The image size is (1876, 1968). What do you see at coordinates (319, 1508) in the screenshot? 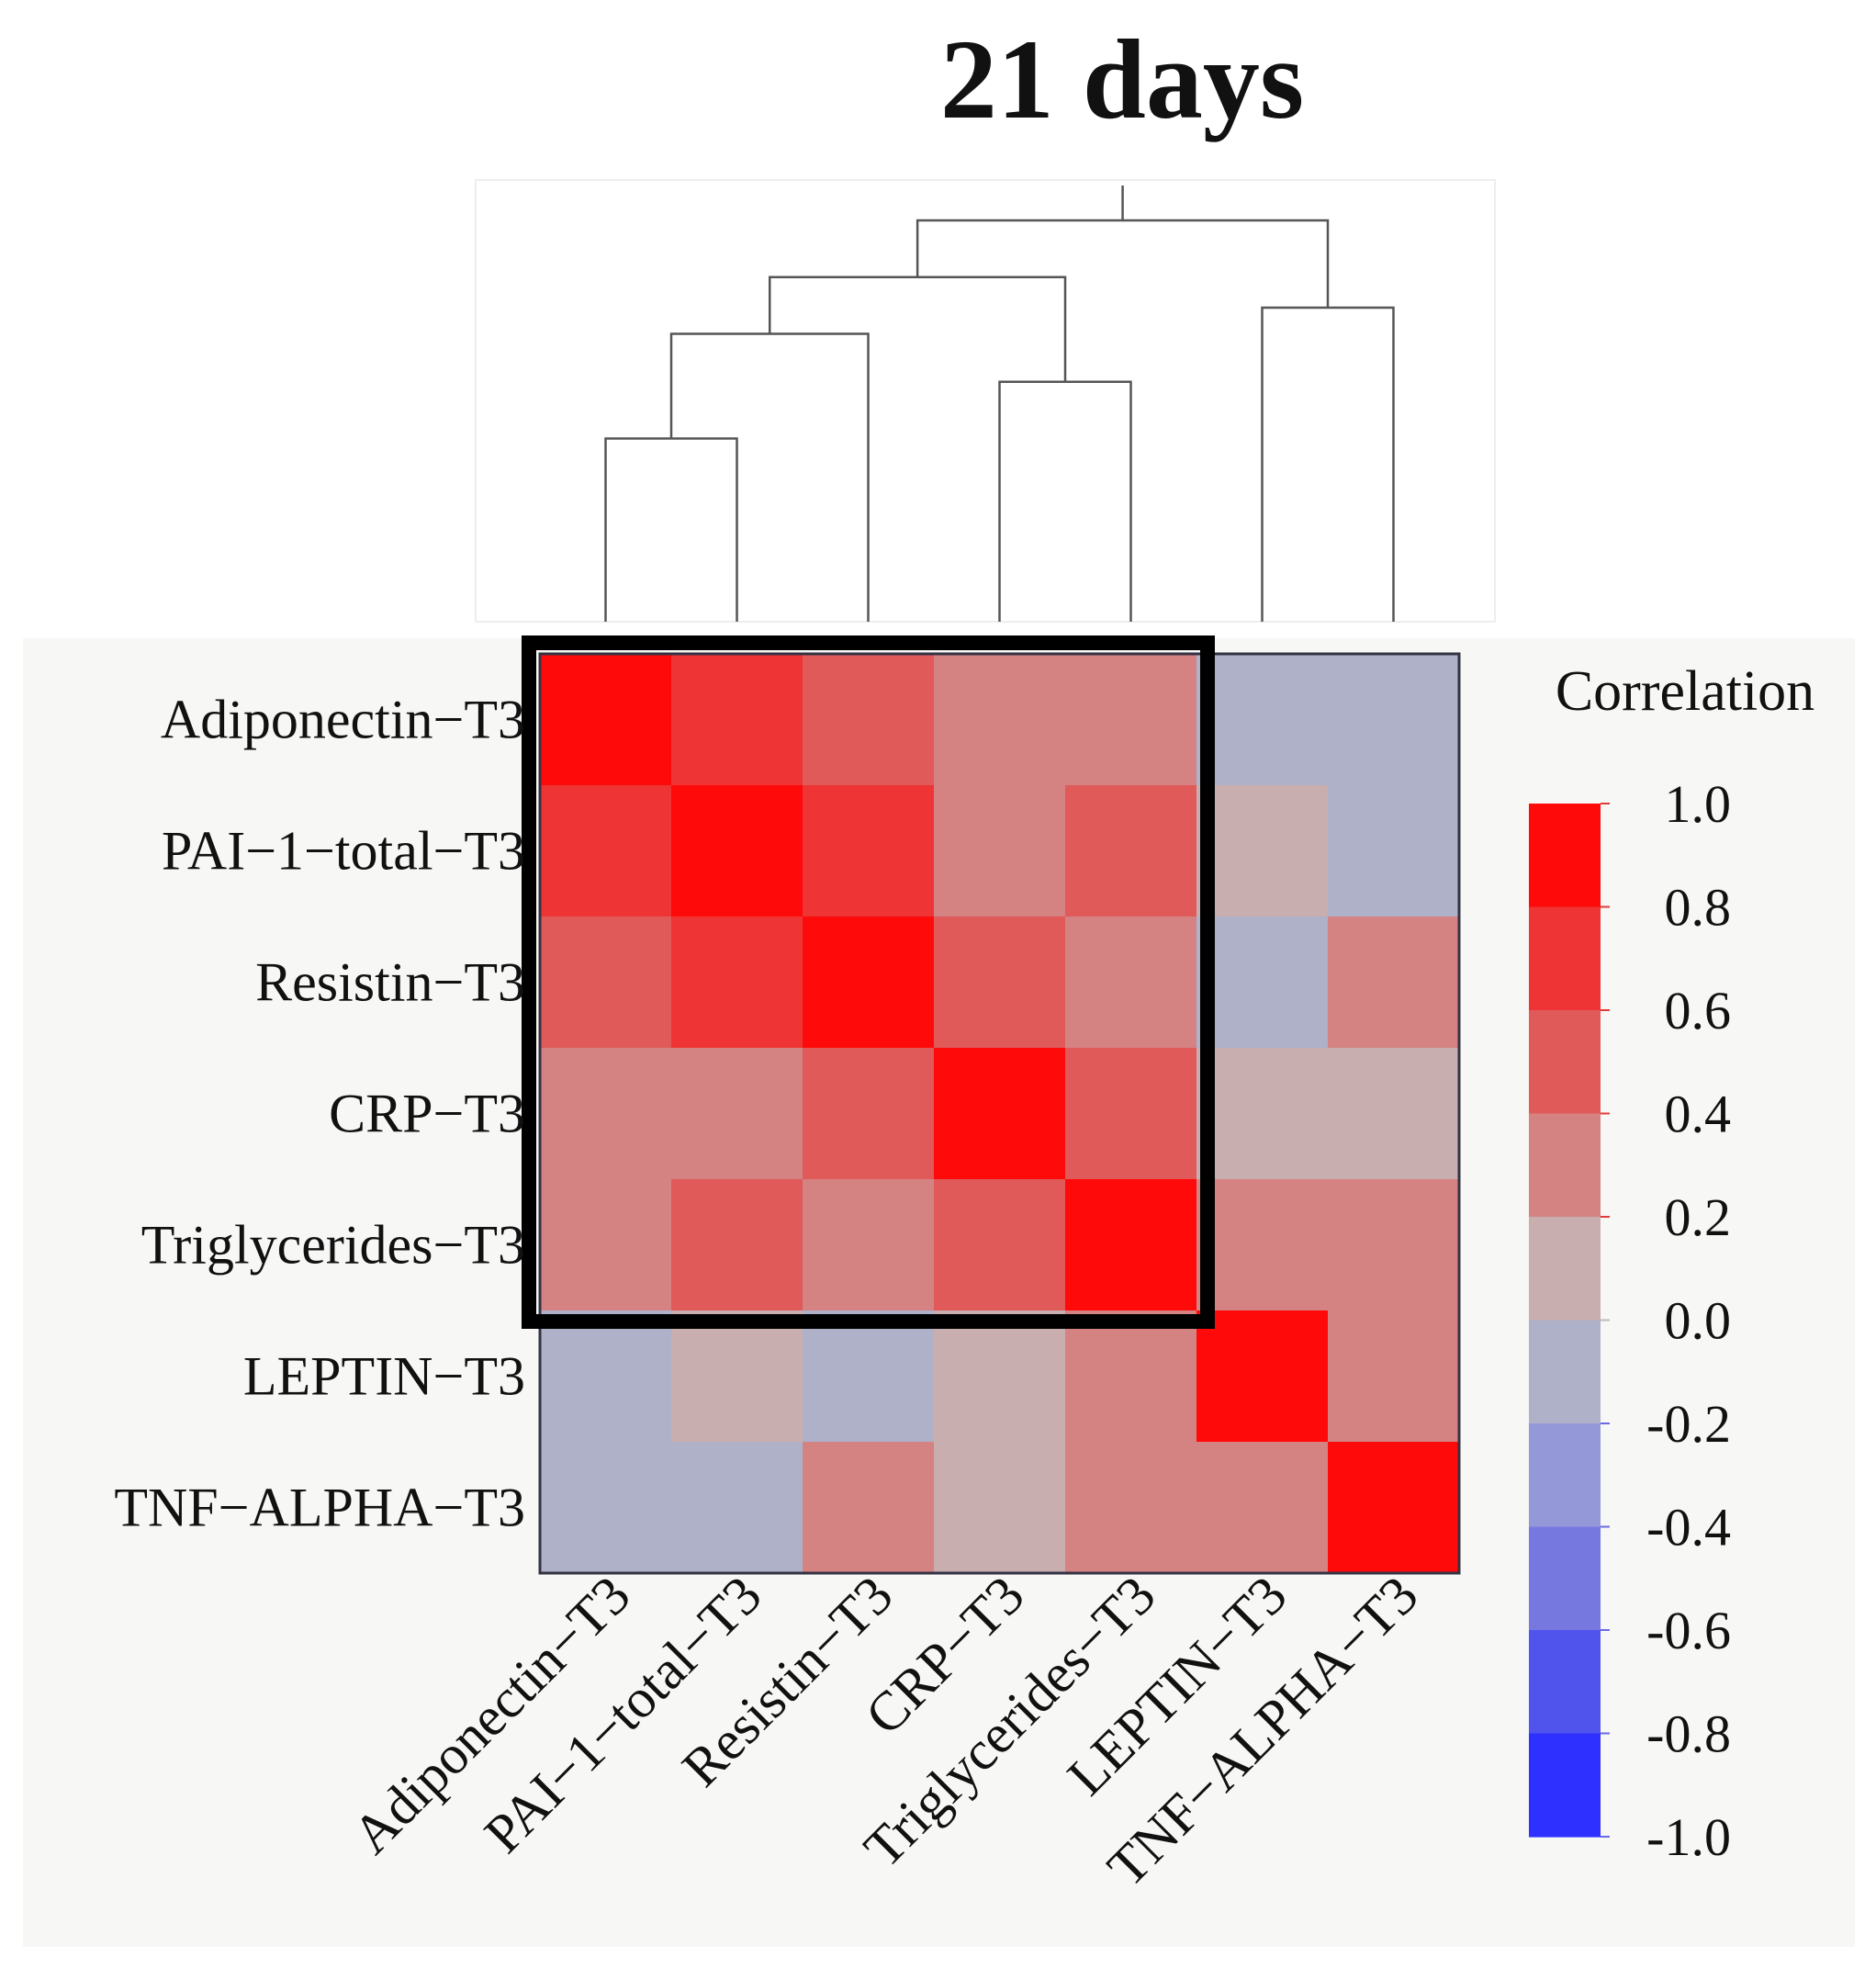
I see `y-label-tnf-alpha-t3: TNF−ALPHA−T3` at bounding box center [319, 1508].